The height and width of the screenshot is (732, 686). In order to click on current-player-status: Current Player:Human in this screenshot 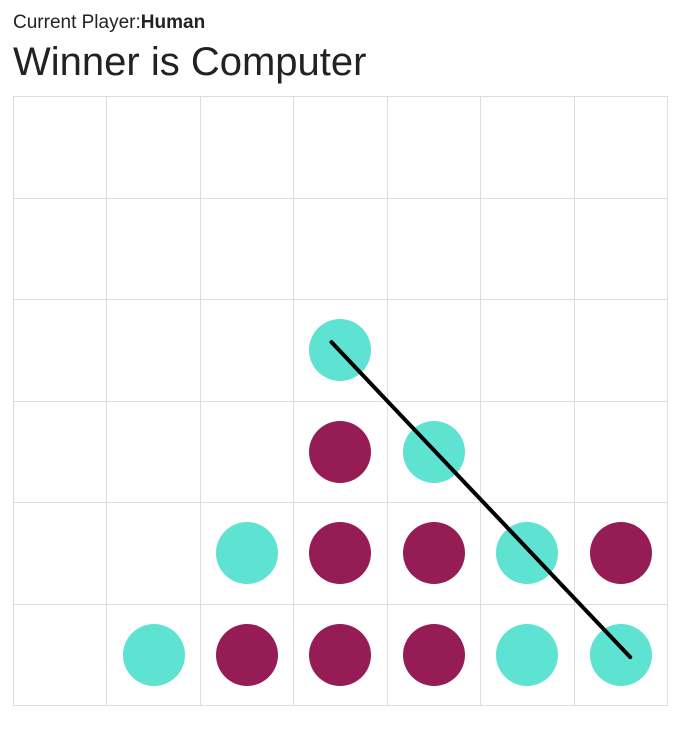, I will do `click(109, 23)`.